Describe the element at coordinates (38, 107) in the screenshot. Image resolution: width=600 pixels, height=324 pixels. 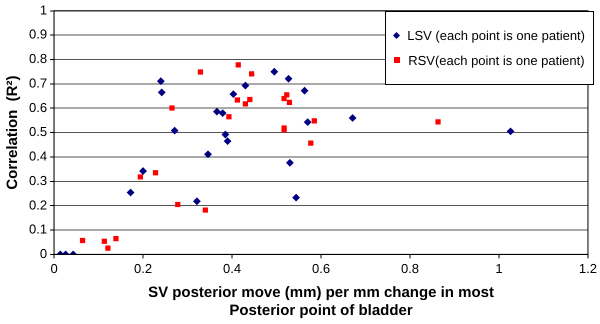
I see `y-tick-label: 0.6` at that location.